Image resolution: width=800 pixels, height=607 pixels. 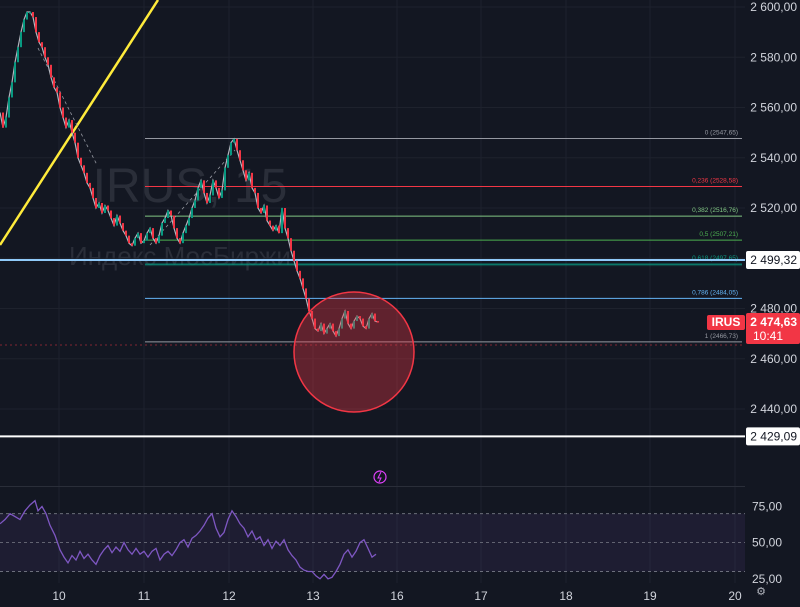 What do you see at coordinates (229, 596) in the screenshot?
I see `time-axis-label: 12` at bounding box center [229, 596].